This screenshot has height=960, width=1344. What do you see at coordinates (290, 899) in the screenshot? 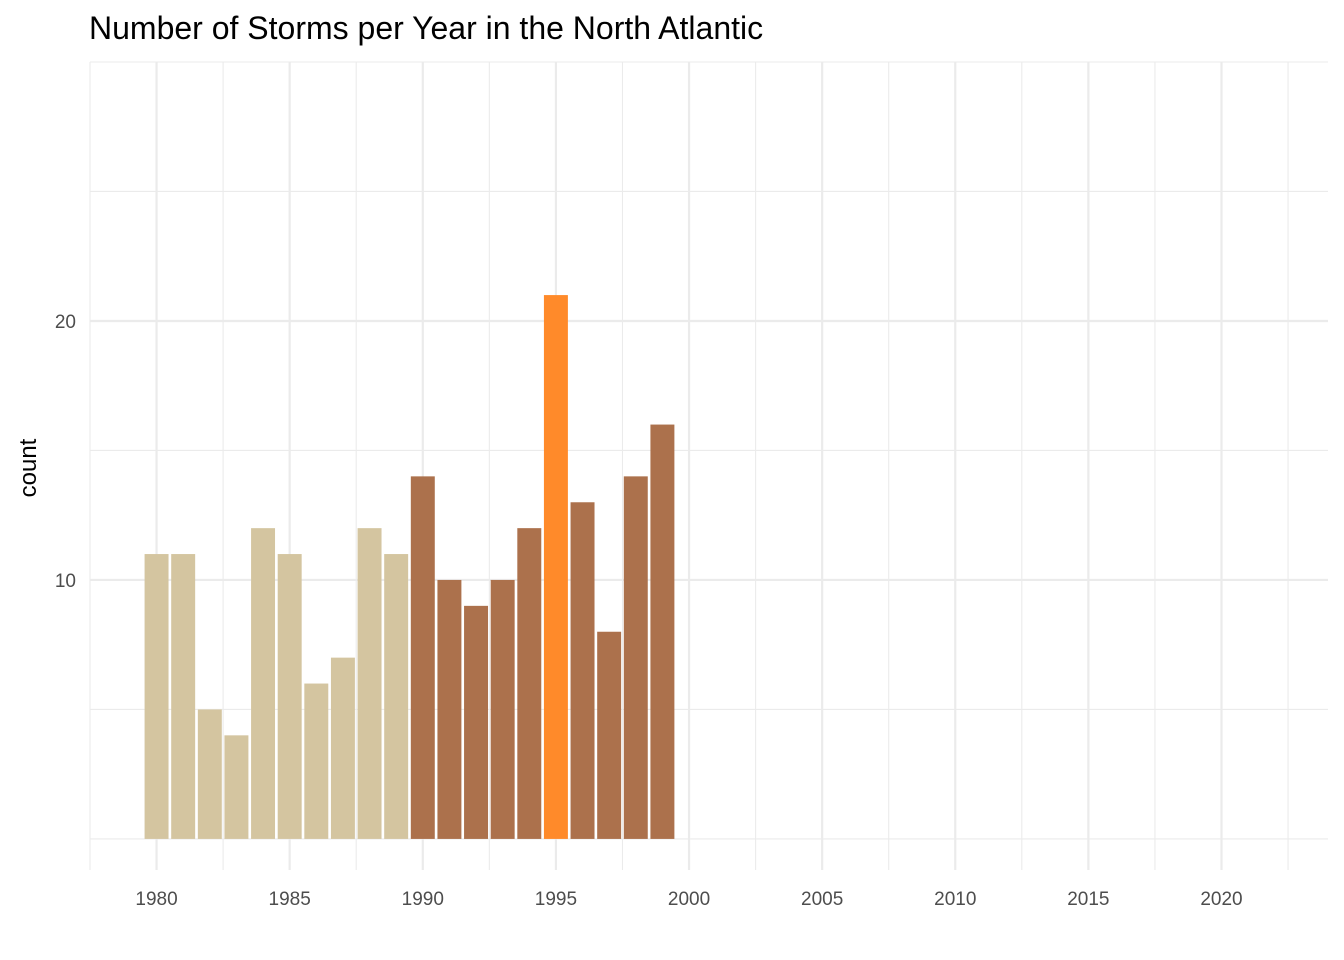
I see `x-tick-label: 1985` at bounding box center [290, 899].